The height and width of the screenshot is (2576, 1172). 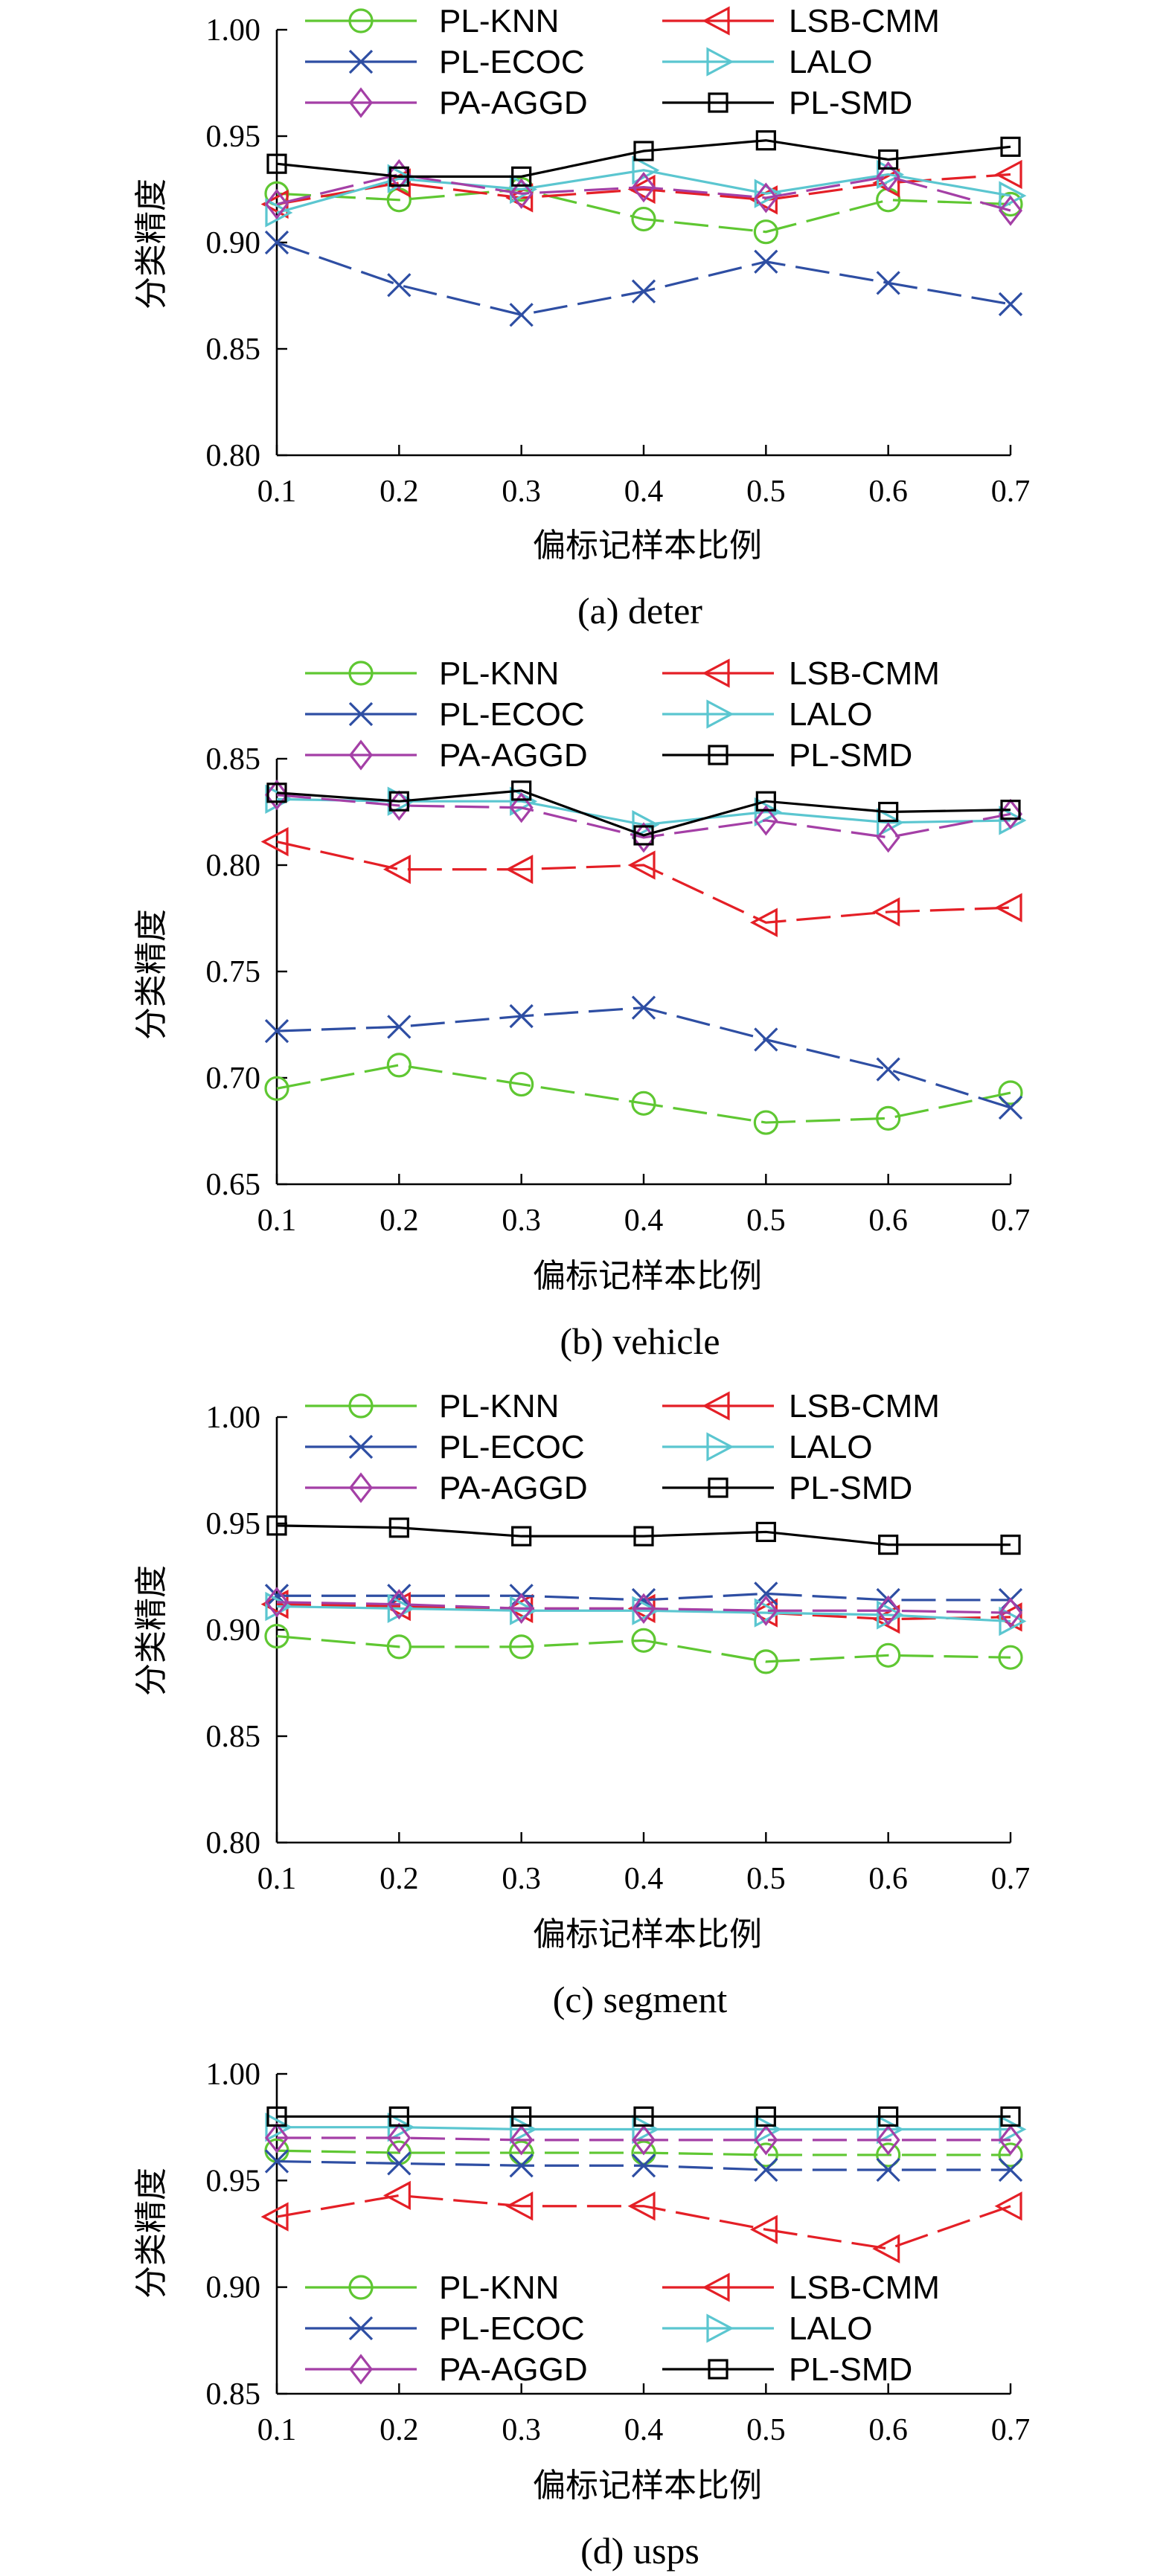 I want to click on y-tick-label: 0.90, so click(x=233, y=243).